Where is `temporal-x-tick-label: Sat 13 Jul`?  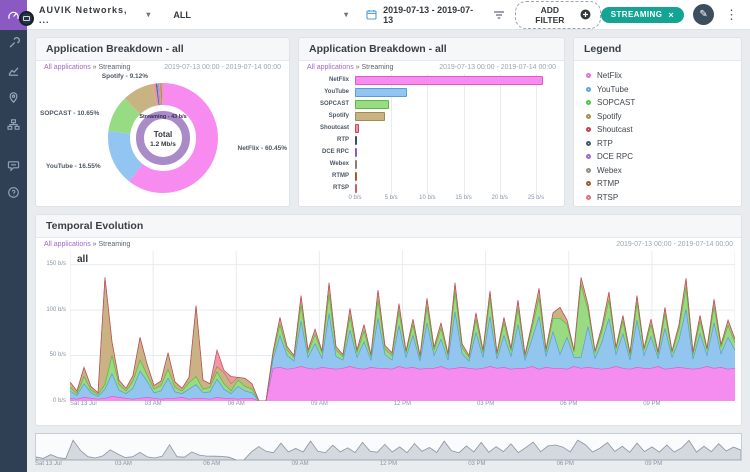
temporal-x-tick-label: Sat 13 Jul is located at coordinates (83, 404).